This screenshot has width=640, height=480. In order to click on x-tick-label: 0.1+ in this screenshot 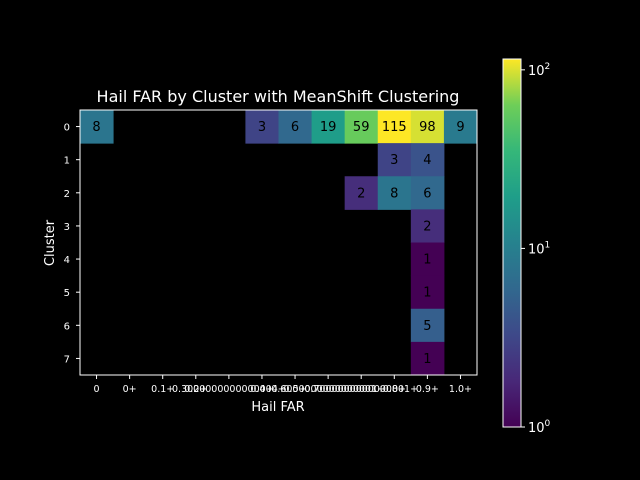, I will do `click(162, 389)`.